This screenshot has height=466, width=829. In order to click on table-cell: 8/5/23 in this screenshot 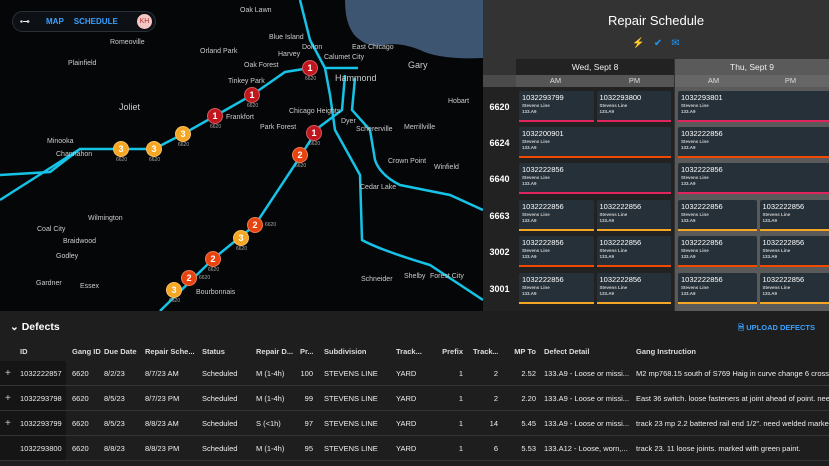, I will do `click(114, 423)`.